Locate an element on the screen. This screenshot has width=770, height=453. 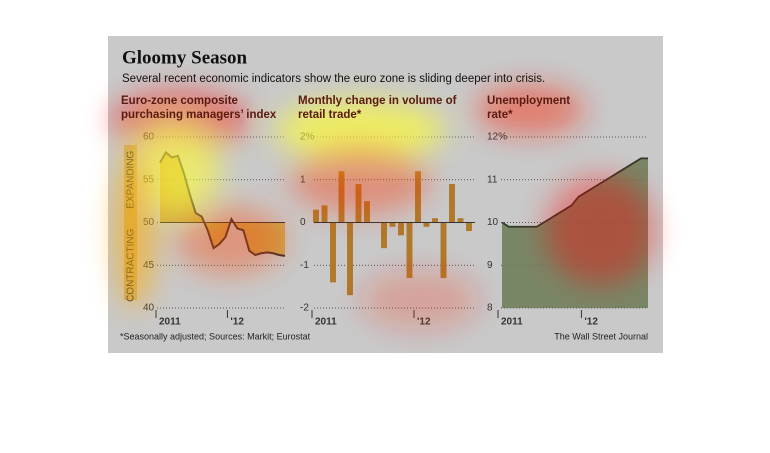
y-tick-label: 8 is located at coordinates (490, 308).